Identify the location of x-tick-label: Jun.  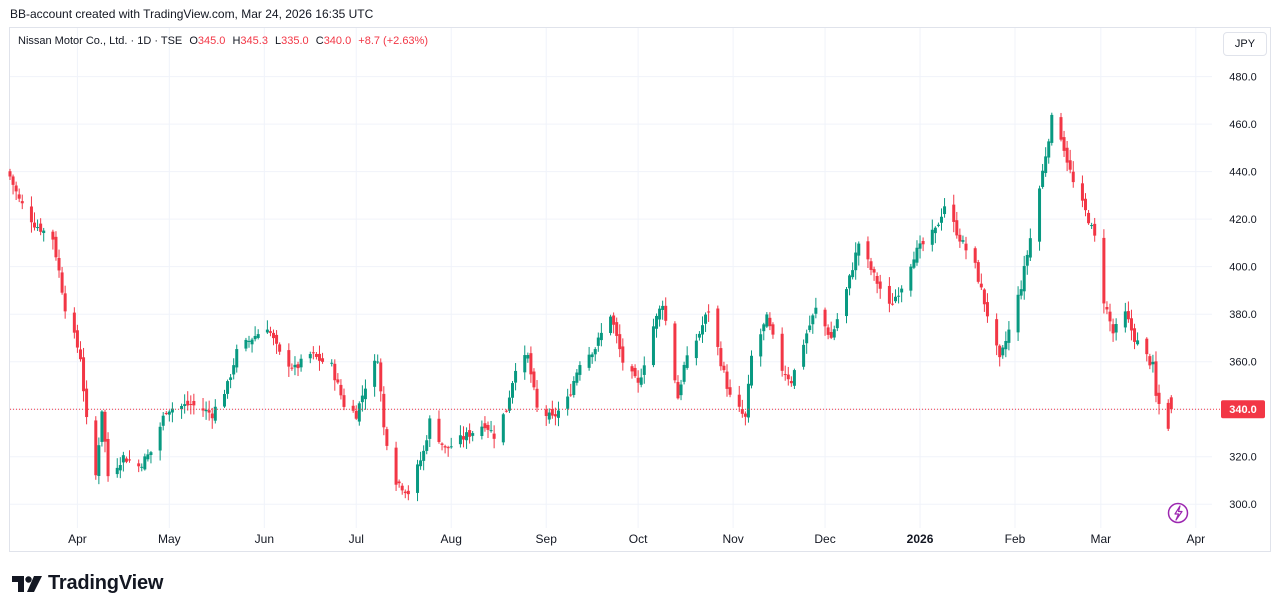
(264, 539).